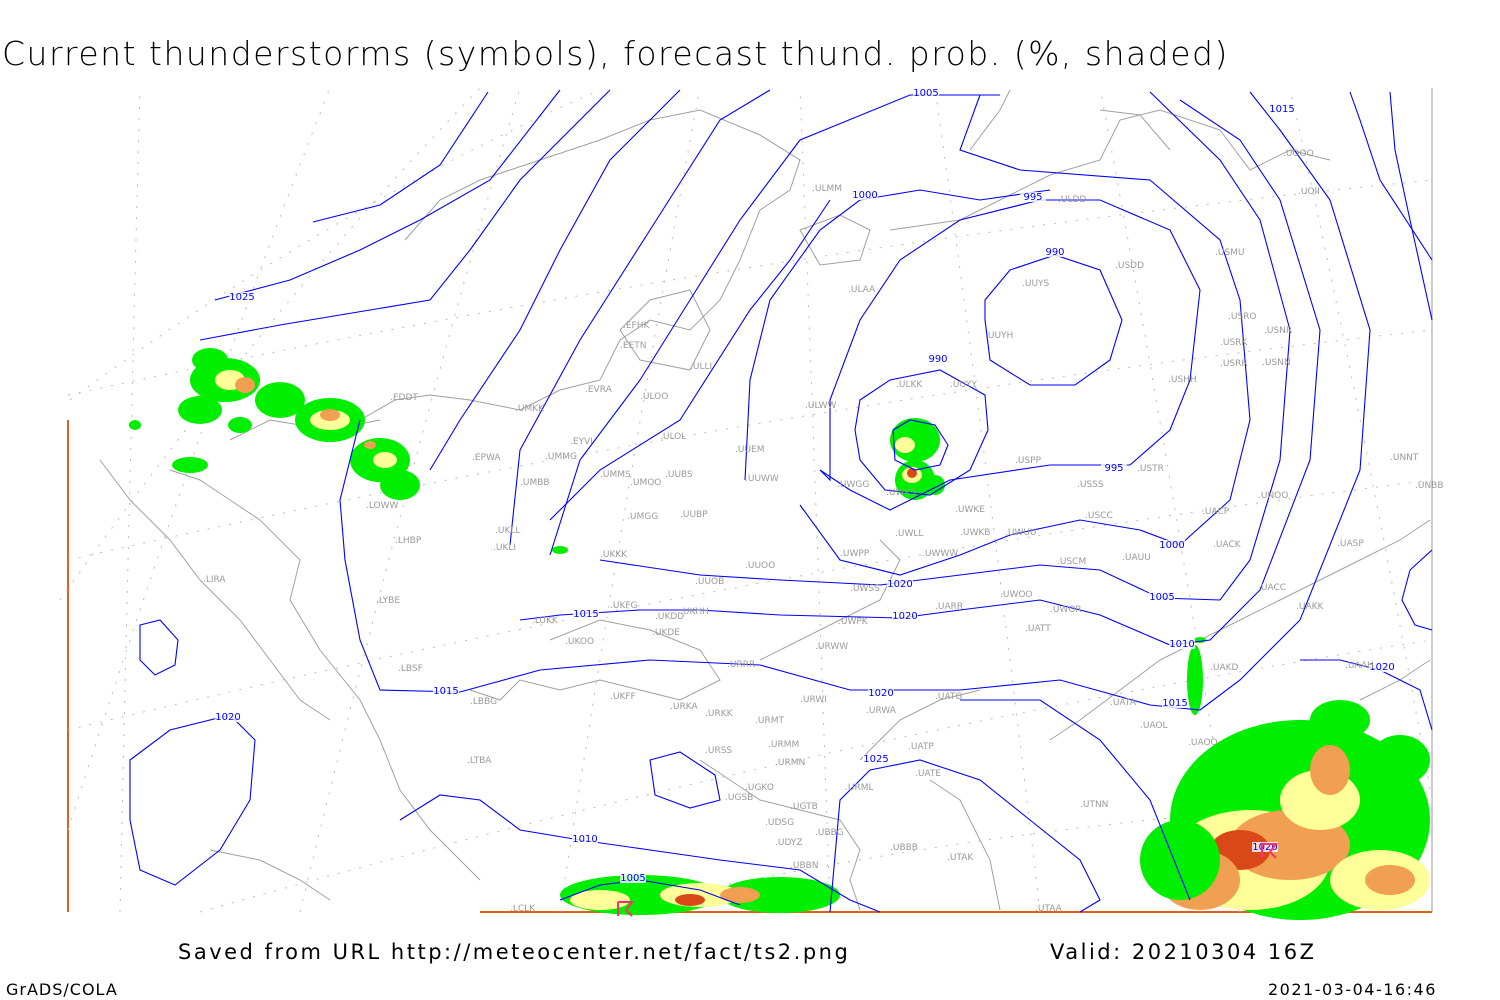 This screenshot has height=1000, width=1500. I want to click on isobar-label: 1015, so click(1174, 703).